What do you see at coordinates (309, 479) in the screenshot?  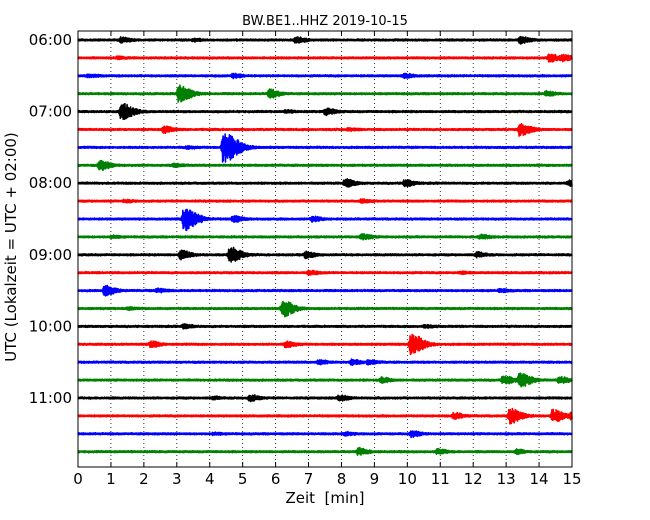 I see `x-tick-label: 7` at bounding box center [309, 479].